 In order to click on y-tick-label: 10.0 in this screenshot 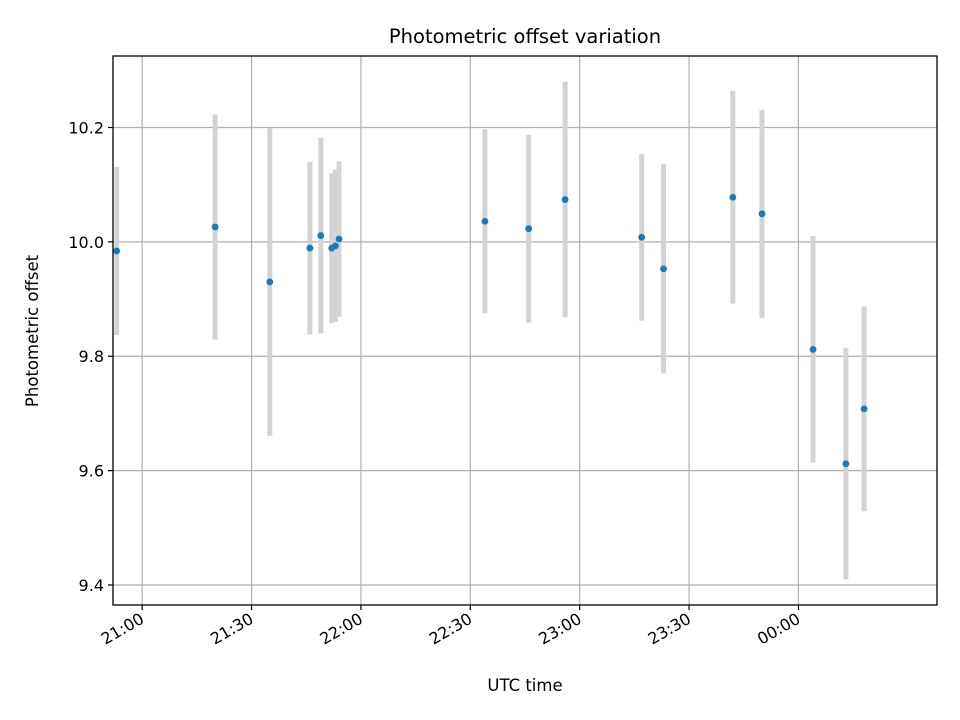, I will do `click(86, 242)`.